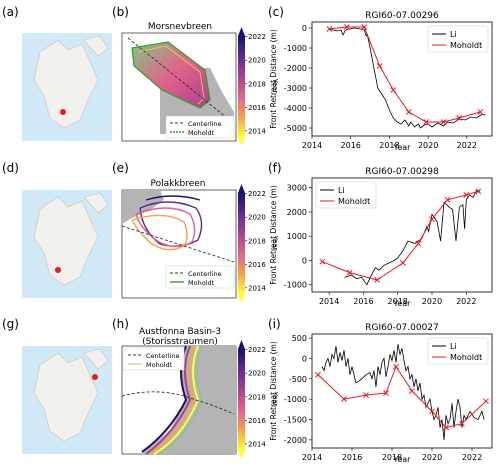 This screenshot has width=500, height=473. Describe the element at coordinates (275, 86) in the screenshot. I see `colorbar-label-b: Year` at that location.